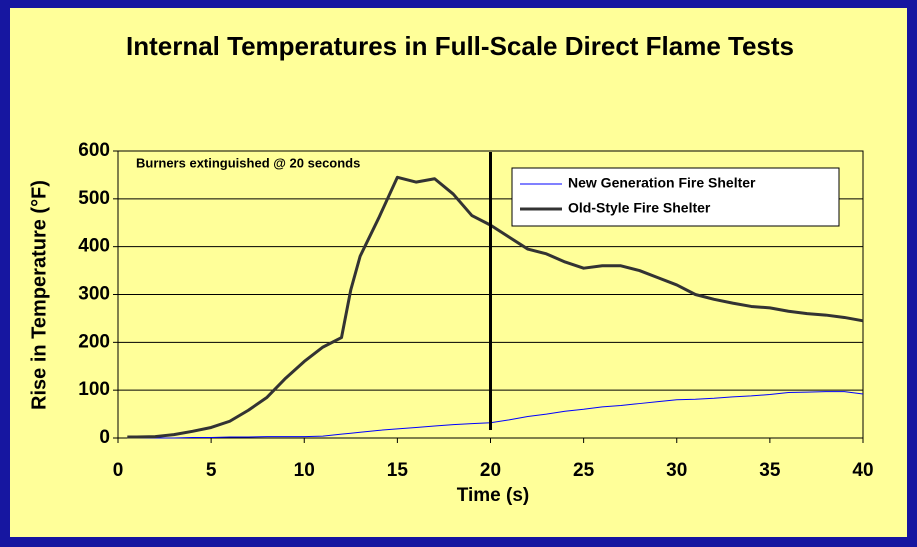 The width and height of the screenshot is (917, 547). I want to click on y-tick-label: 200, so click(94, 341).